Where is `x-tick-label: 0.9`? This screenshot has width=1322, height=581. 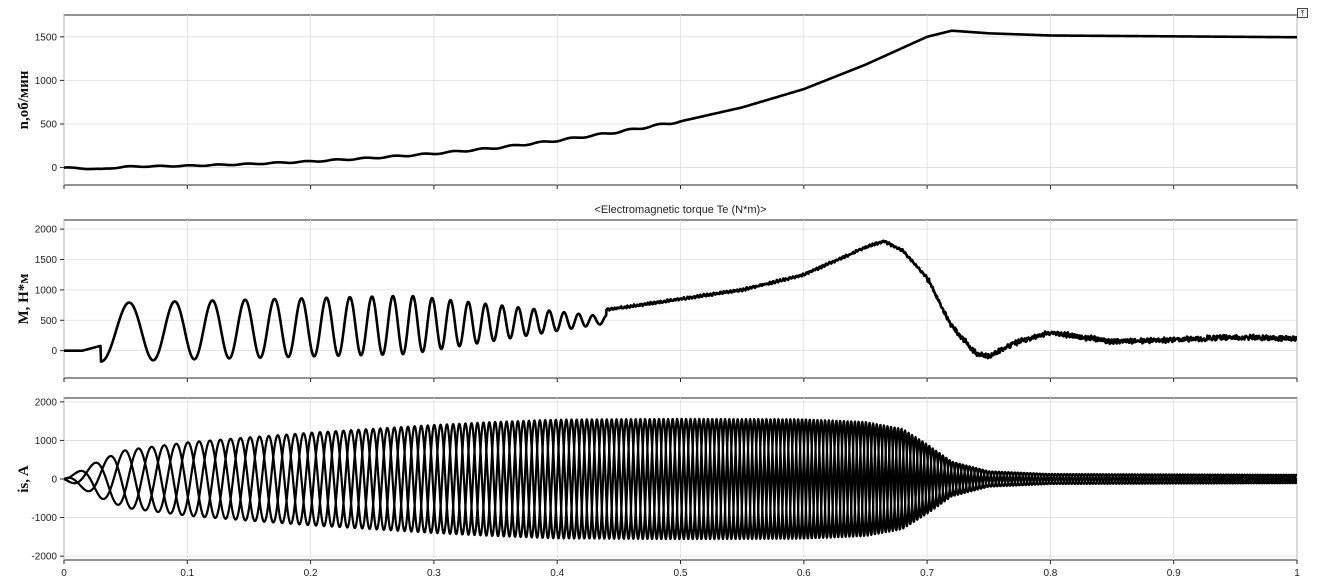 x-tick-label: 0.9 is located at coordinates (1174, 573).